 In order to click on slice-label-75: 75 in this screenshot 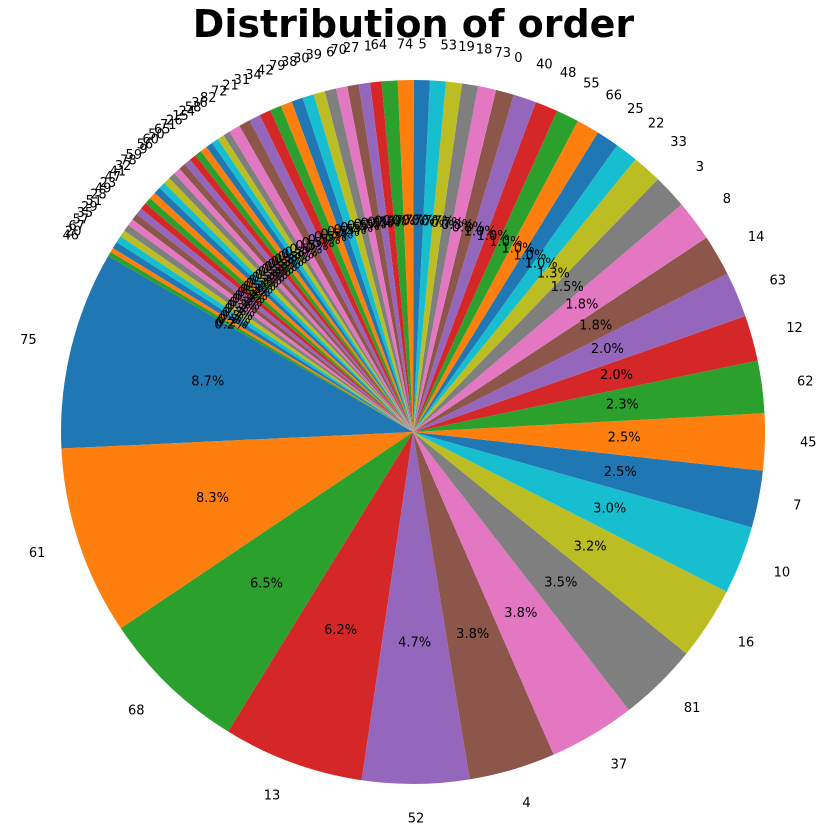, I will do `click(28, 340)`.